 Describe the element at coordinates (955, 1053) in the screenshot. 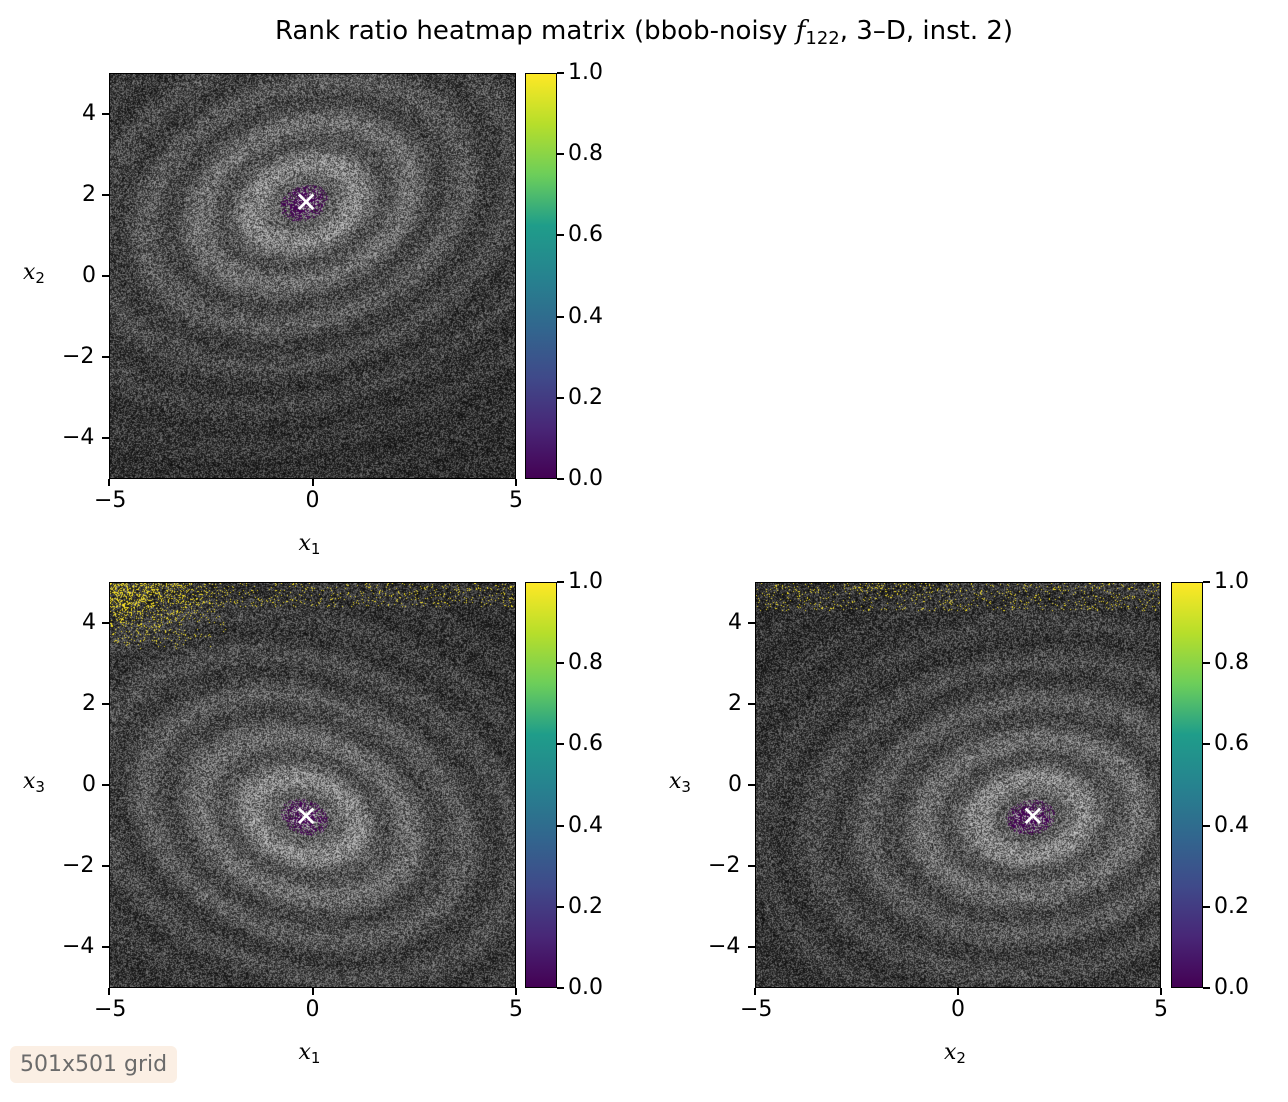

I see `x-axis-label: x2` at that location.